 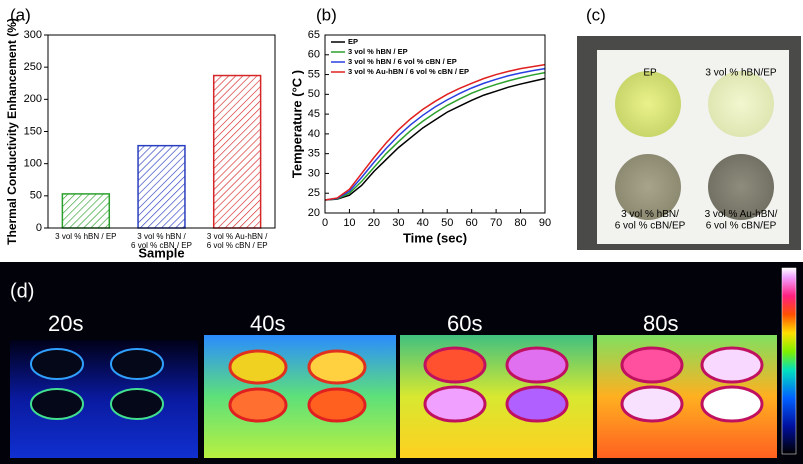 I want to click on x-tick-label: 90, so click(x=545, y=223).